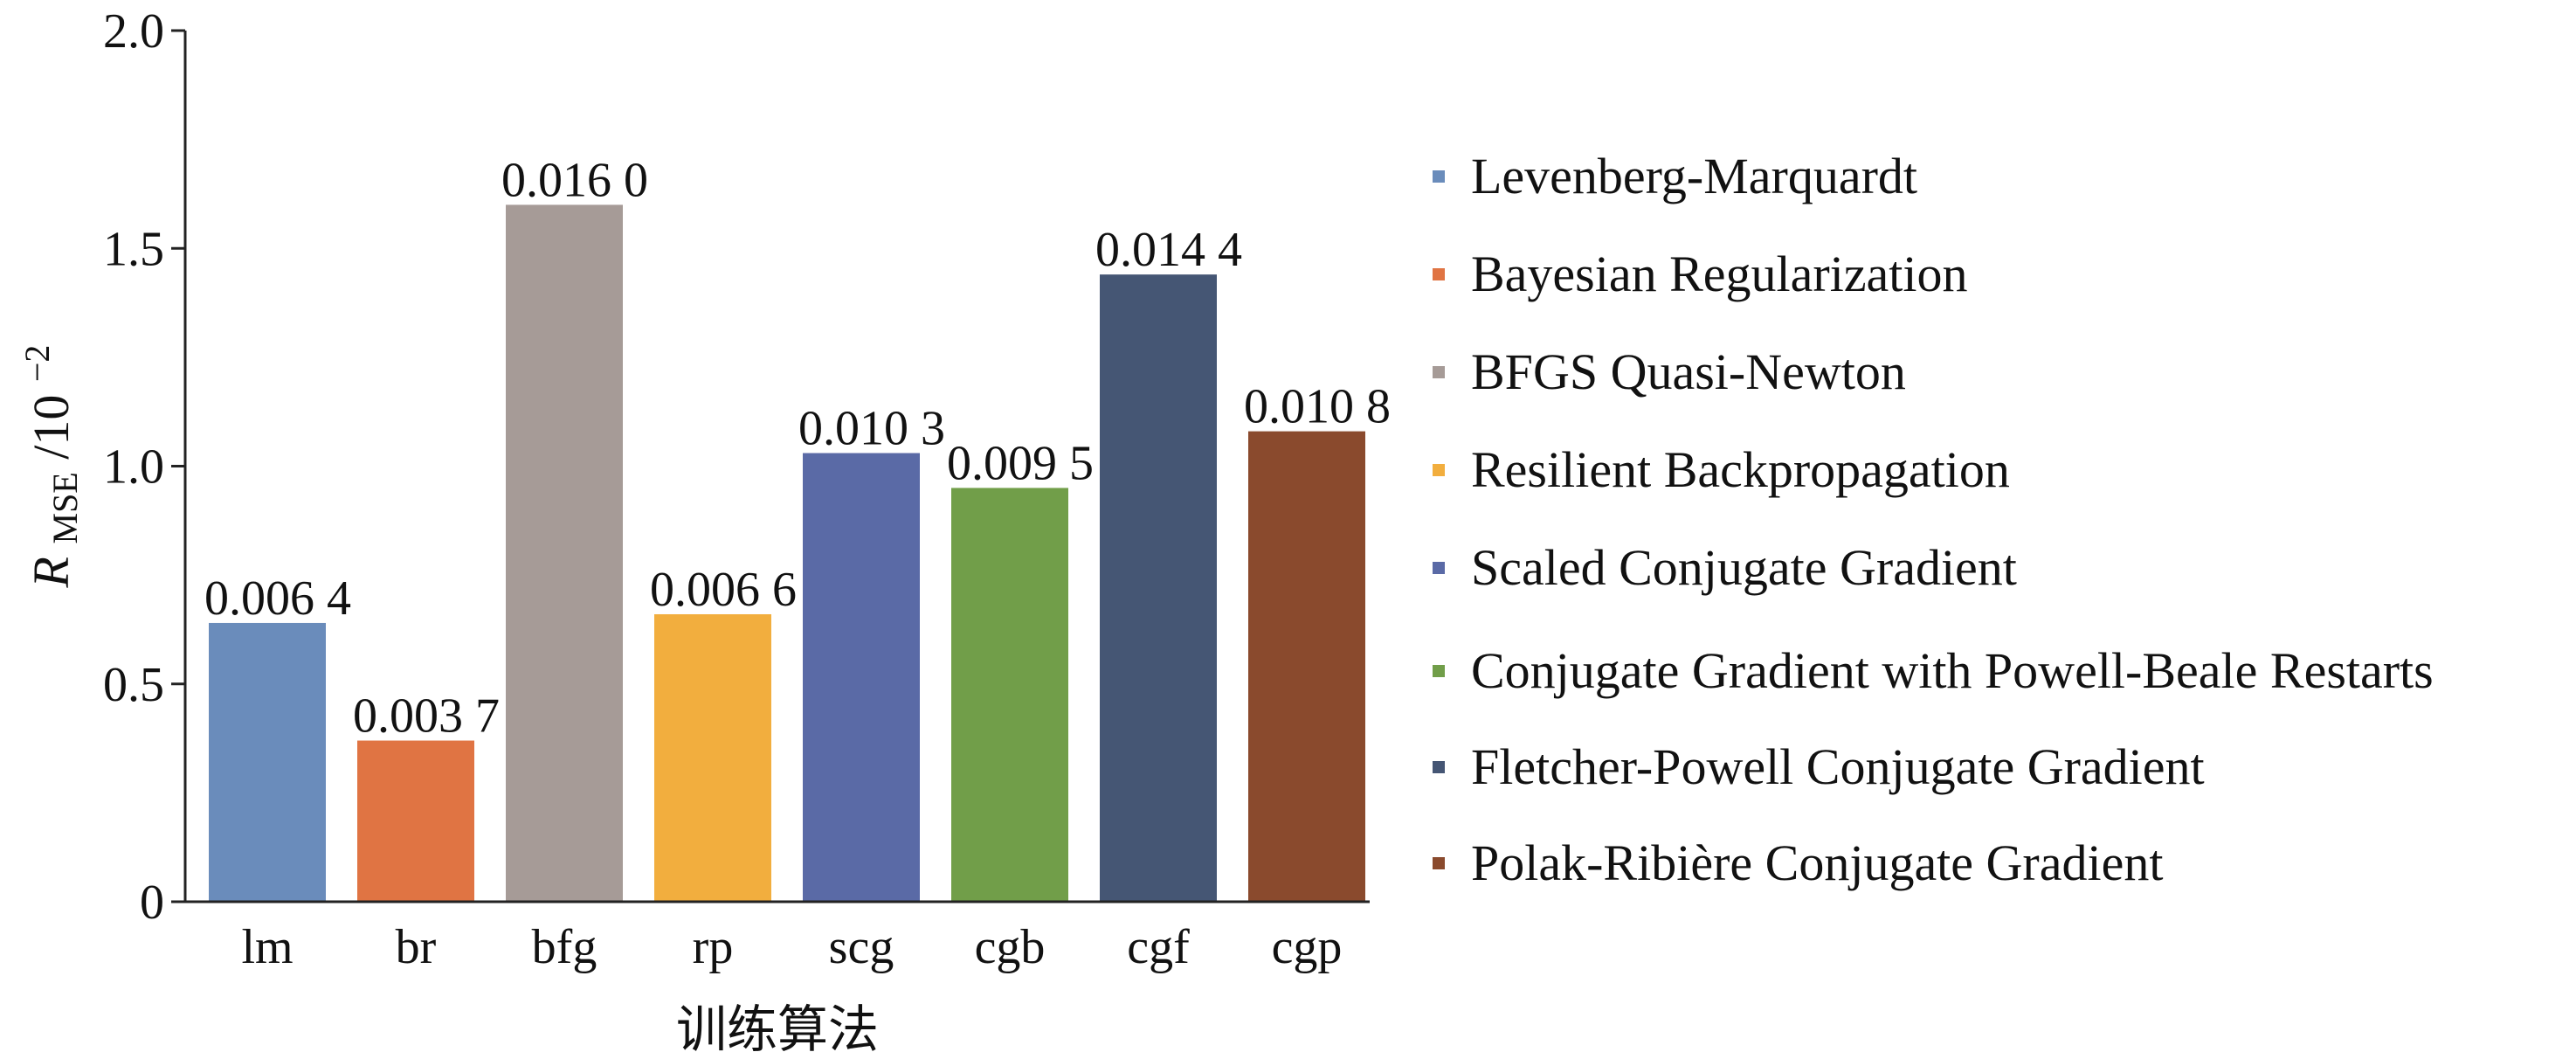 The height and width of the screenshot is (1059, 2576). I want to click on legend-swatch-bfg, so click(1439, 372).